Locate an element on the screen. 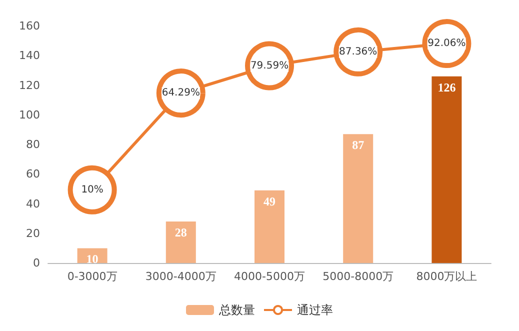 This screenshot has width=519, height=331. y-tick-label: 140 is located at coordinates (29, 55).